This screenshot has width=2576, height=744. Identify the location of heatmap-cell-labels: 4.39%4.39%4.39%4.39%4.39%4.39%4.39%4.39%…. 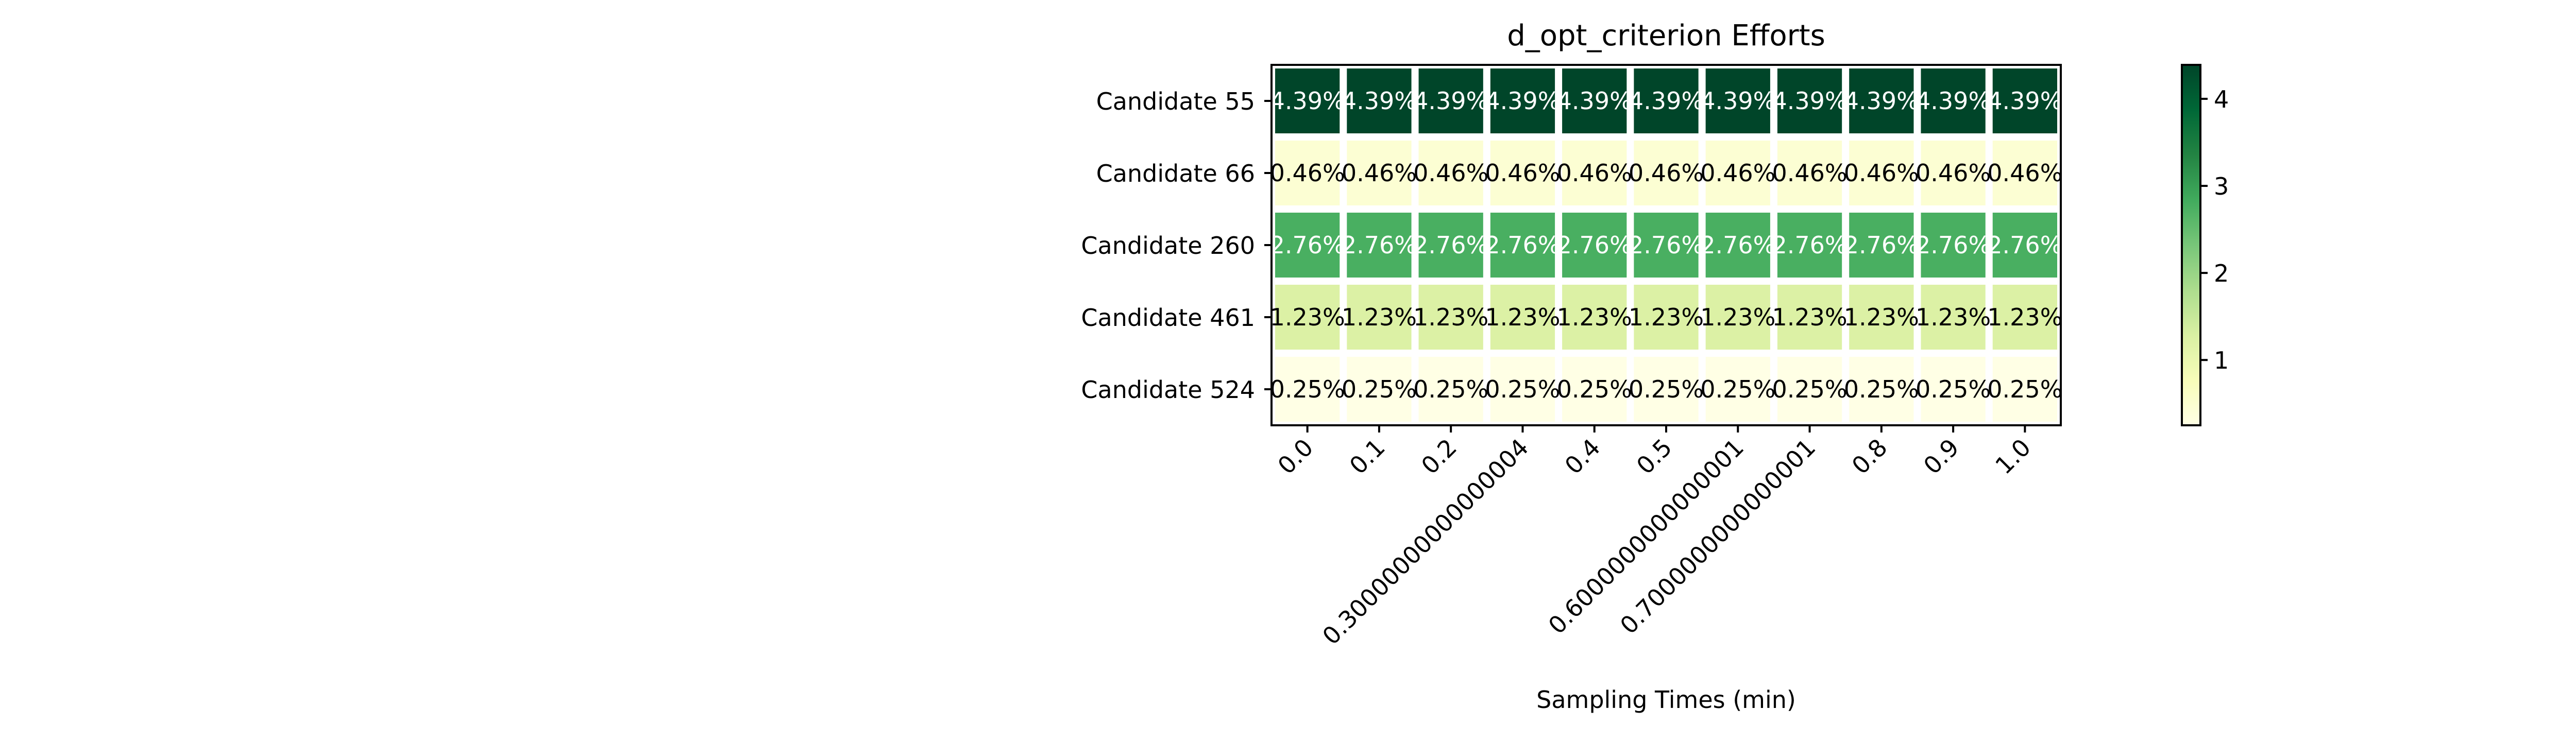
(1666, 245).